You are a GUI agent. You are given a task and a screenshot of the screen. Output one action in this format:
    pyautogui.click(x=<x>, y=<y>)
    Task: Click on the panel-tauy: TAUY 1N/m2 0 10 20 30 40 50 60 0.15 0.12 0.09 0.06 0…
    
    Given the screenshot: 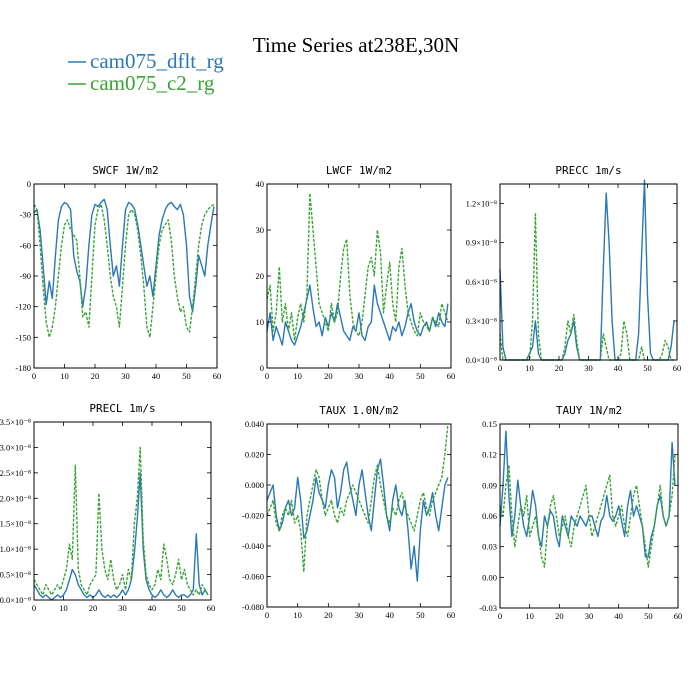 What is the action you would take?
    pyautogui.click(x=580, y=512)
    